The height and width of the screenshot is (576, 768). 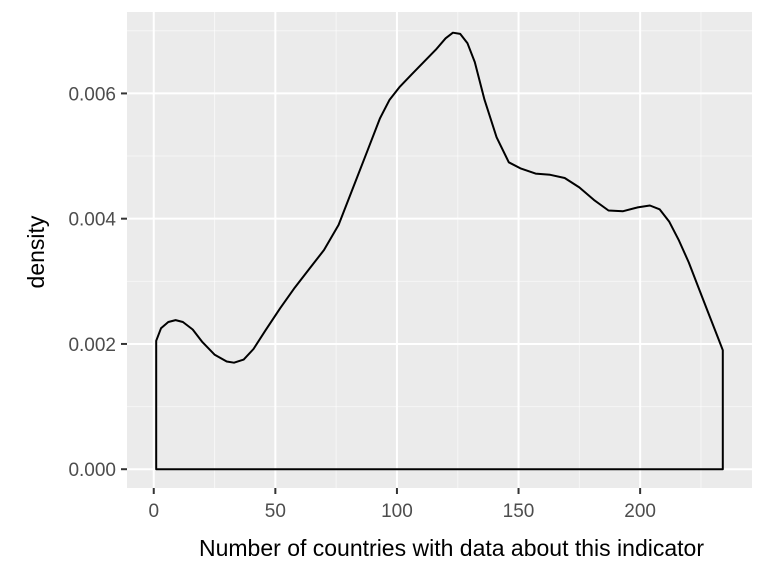 I want to click on y-axis-ticks, so click(x=124, y=281).